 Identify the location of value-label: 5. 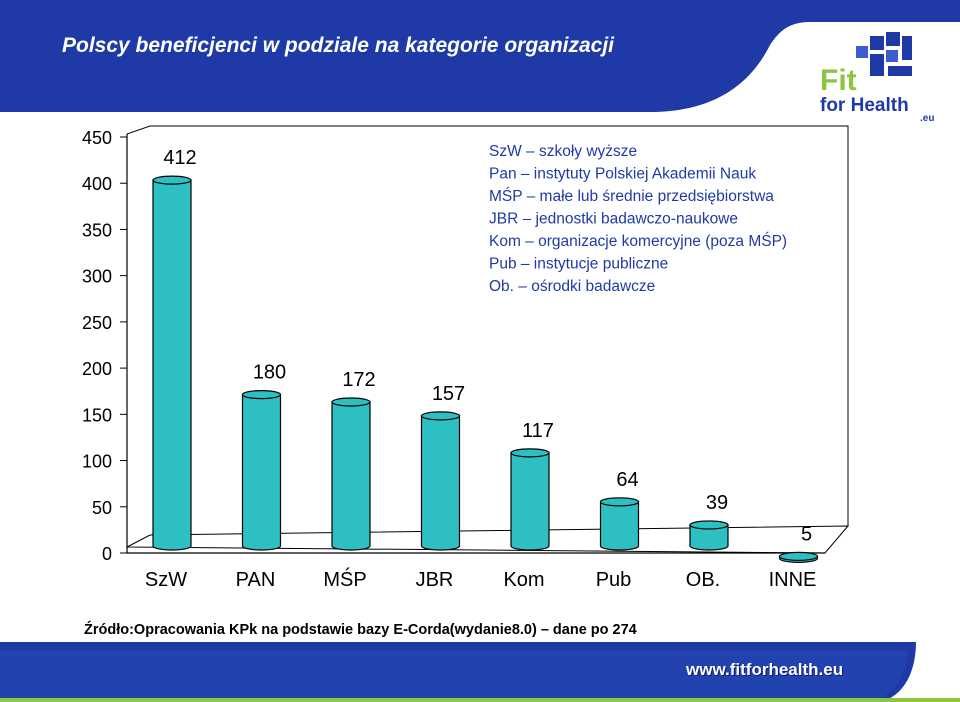
(806, 534).